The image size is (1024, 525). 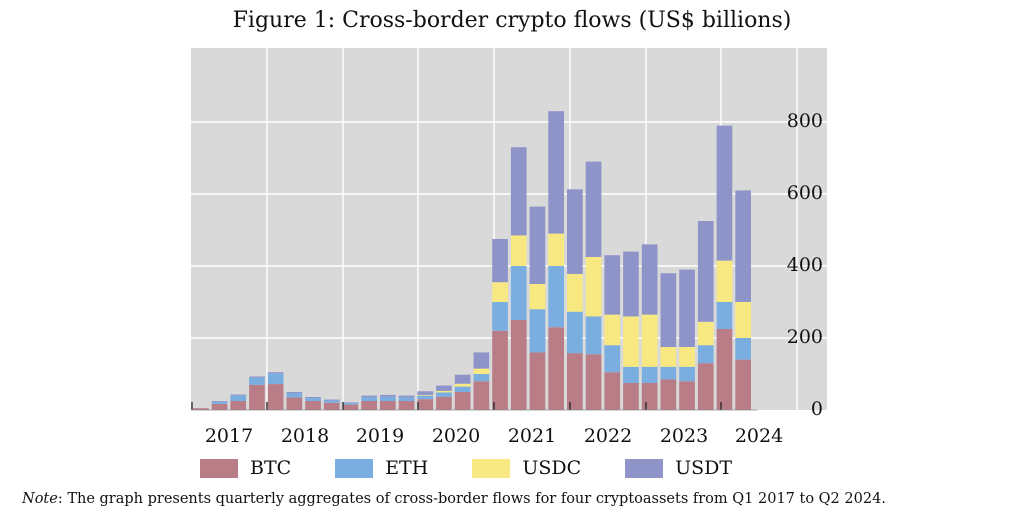 I want to click on bar-btc-q2-2023, so click(x=668, y=394).